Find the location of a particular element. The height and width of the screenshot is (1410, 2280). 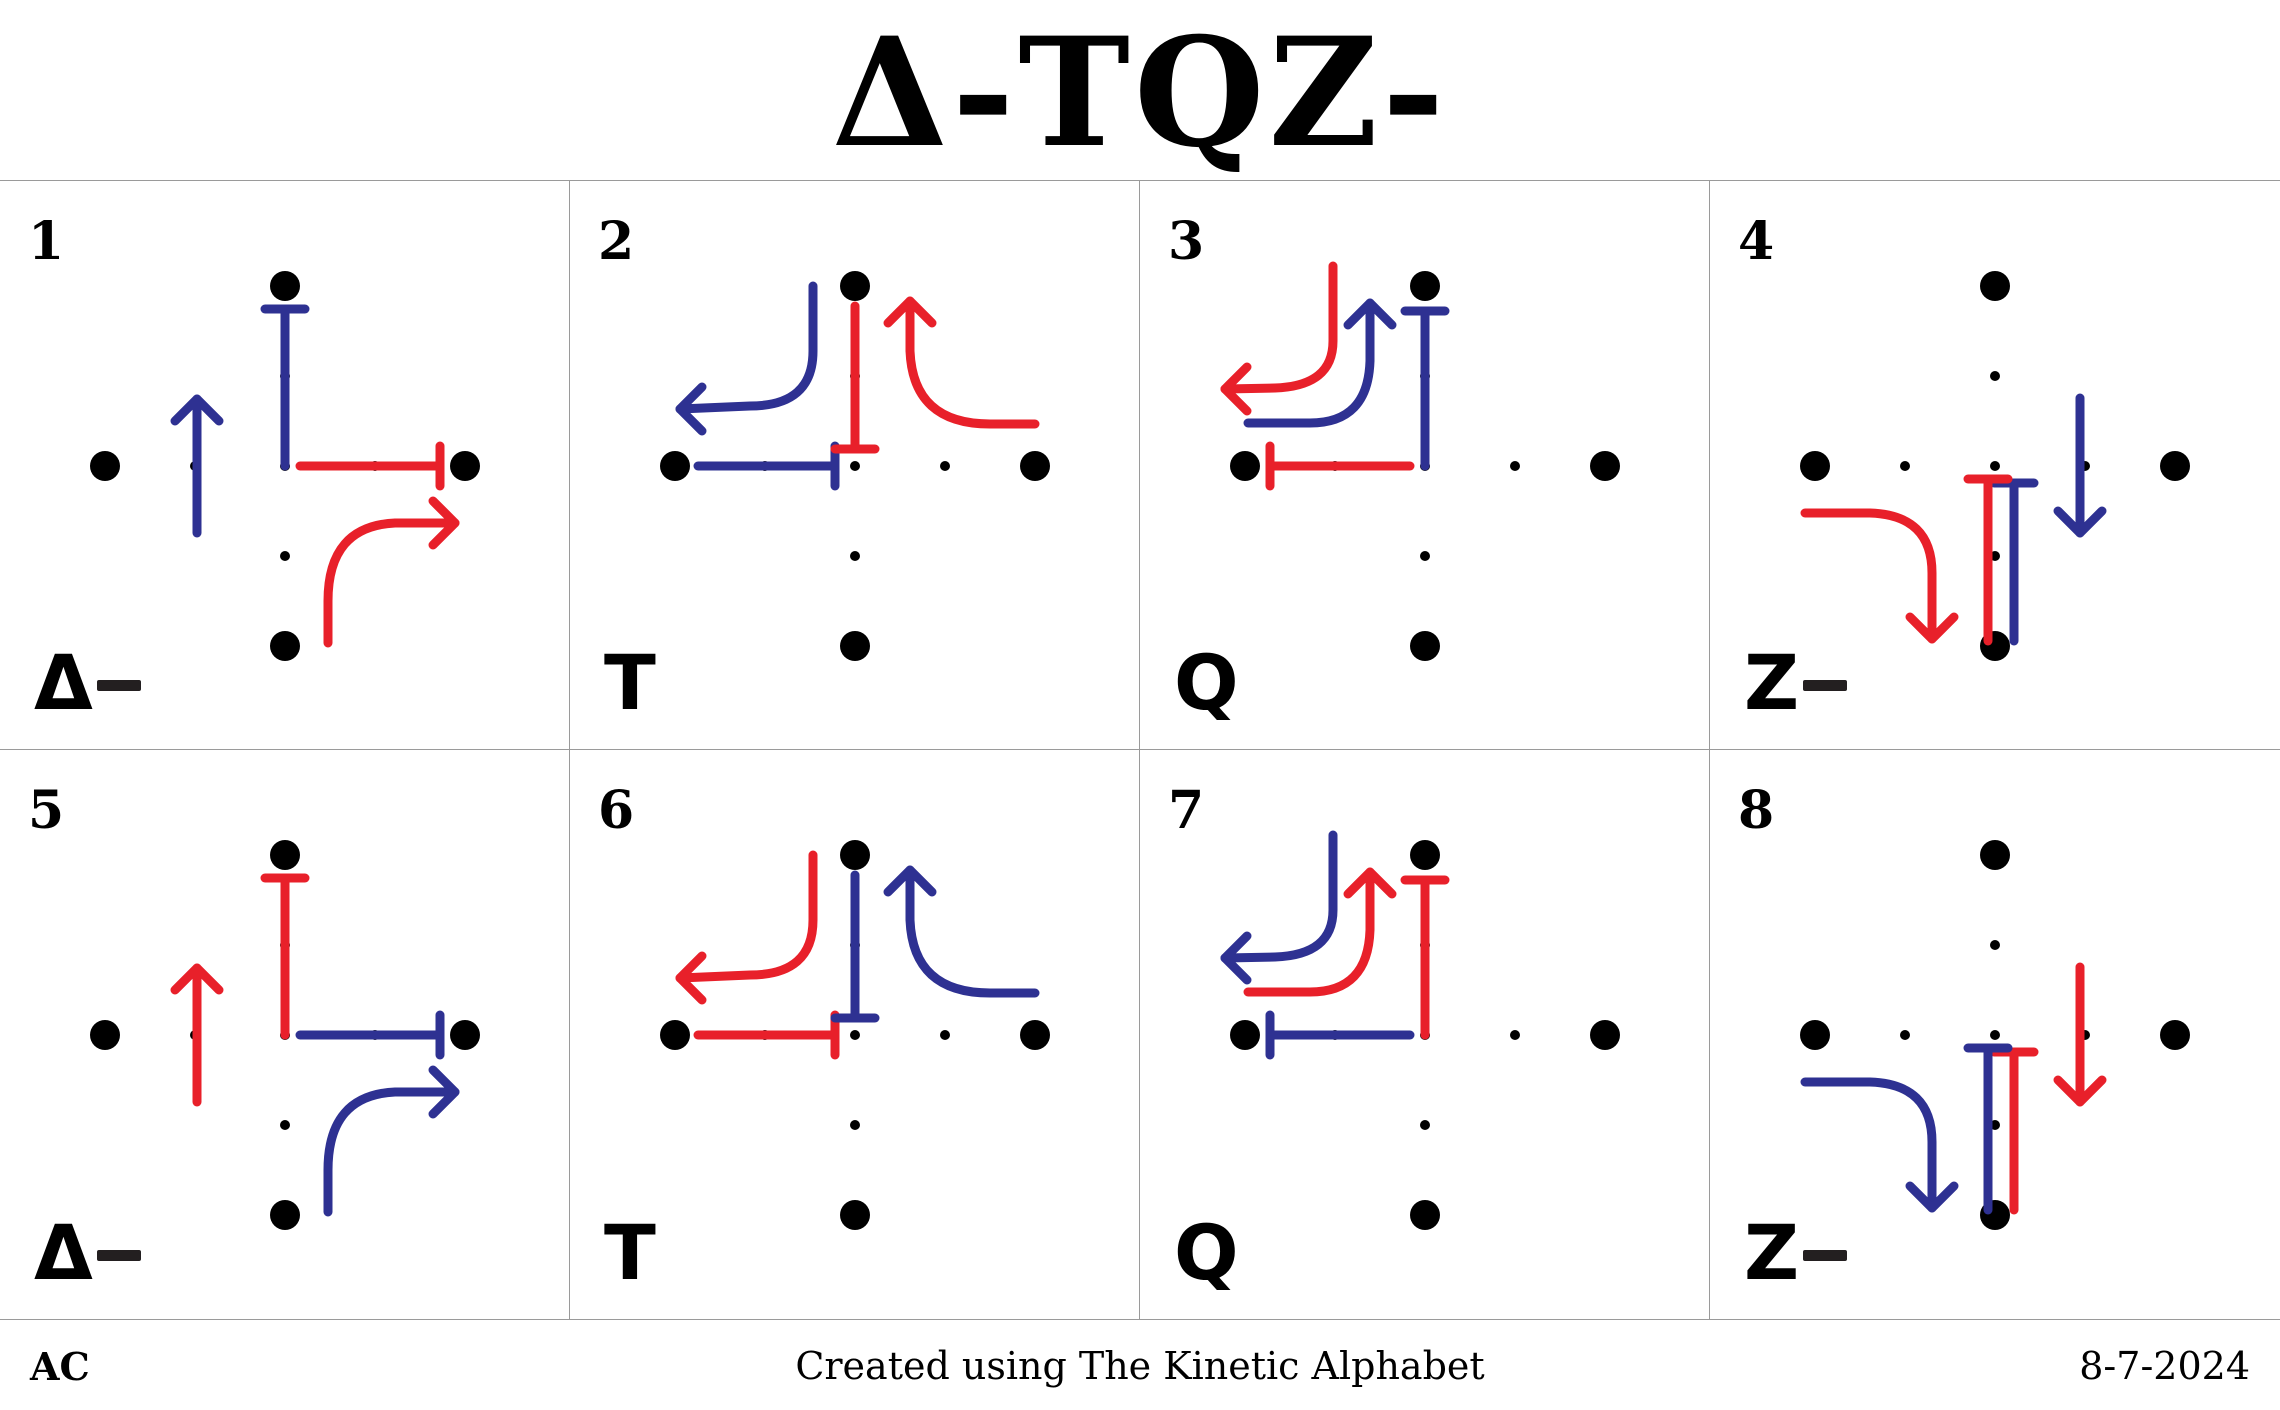

panel-number: 1 is located at coordinates (46, 241).